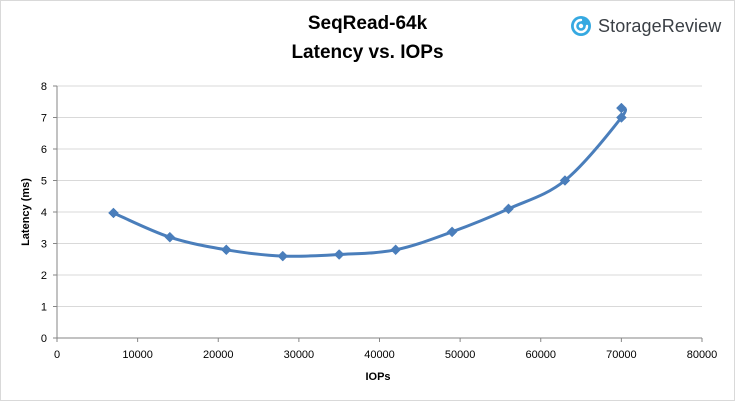 The width and height of the screenshot is (735, 401). What do you see at coordinates (218, 355) in the screenshot?
I see `x-tick-label: 20000` at bounding box center [218, 355].